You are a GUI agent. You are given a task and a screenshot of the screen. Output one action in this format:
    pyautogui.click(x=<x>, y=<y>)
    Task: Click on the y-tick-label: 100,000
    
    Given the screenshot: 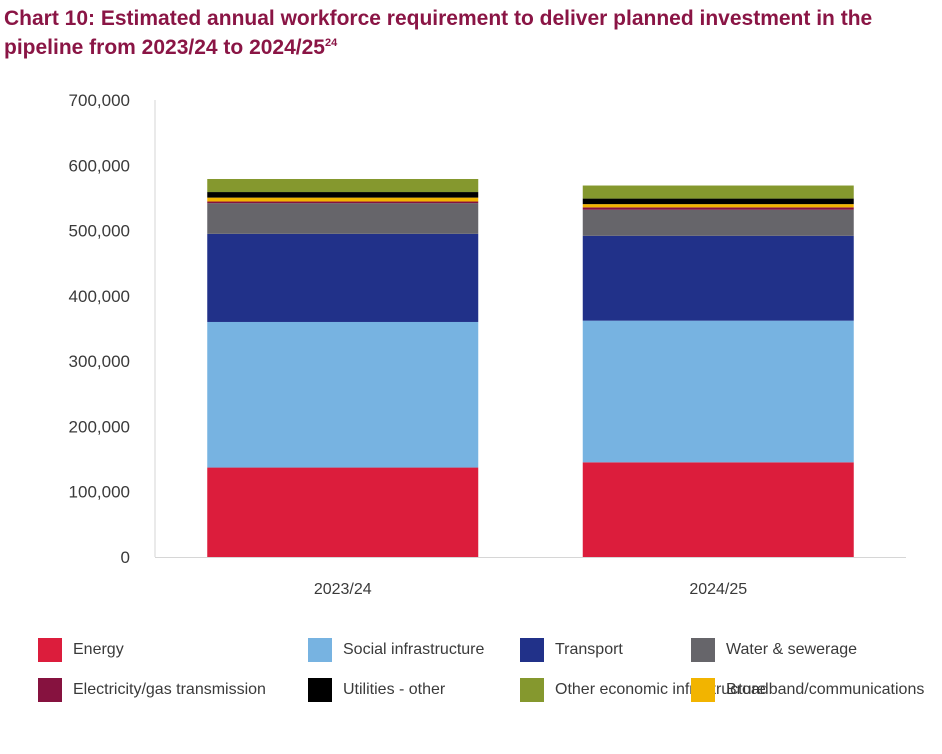 What is the action you would take?
    pyautogui.click(x=99, y=492)
    